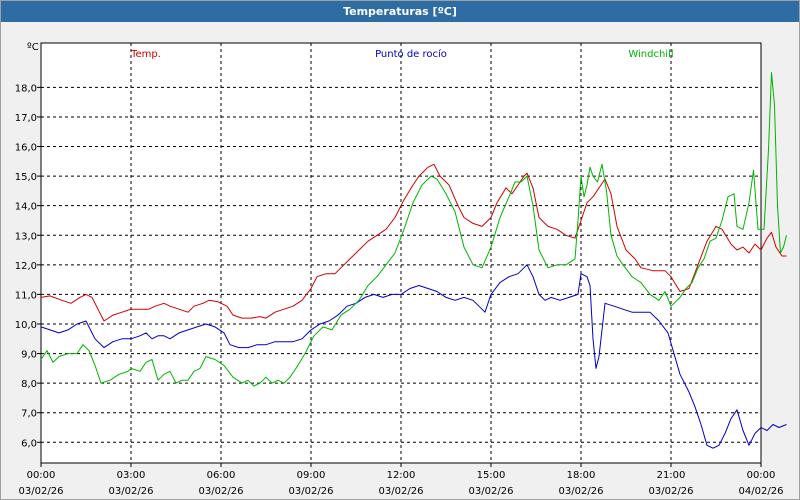 Image resolution: width=800 pixels, height=500 pixels. Describe the element at coordinates (29, 414) in the screenshot. I see `y-tick-label: 7,0` at that location.